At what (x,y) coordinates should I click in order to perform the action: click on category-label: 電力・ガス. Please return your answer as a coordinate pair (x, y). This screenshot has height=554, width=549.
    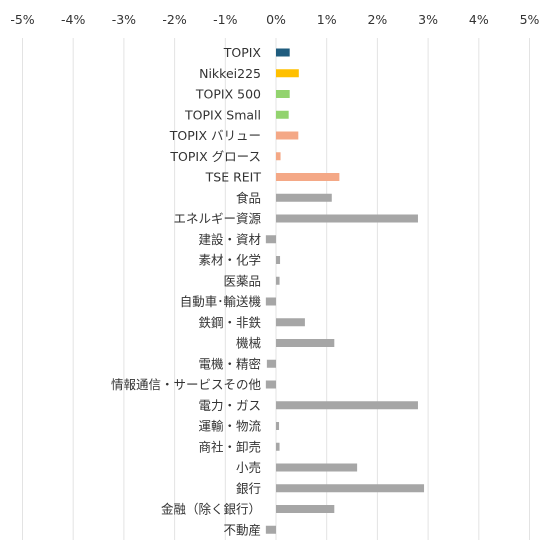
    Looking at the image, I should click on (229, 405).